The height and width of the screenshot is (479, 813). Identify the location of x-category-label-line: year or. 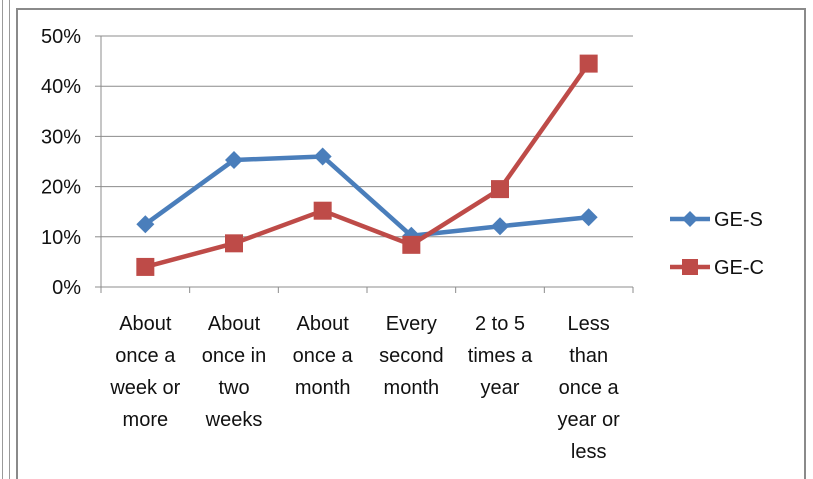
(589, 420).